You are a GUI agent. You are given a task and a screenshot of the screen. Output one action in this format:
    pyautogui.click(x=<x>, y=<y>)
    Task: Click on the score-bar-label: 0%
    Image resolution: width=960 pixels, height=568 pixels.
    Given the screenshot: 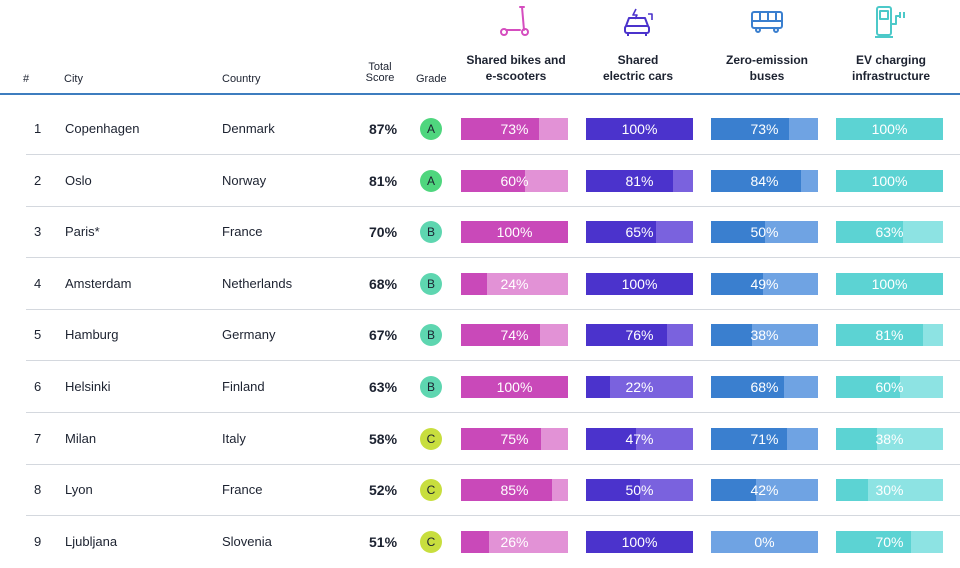 What is the action you would take?
    pyautogui.click(x=764, y=541)
    